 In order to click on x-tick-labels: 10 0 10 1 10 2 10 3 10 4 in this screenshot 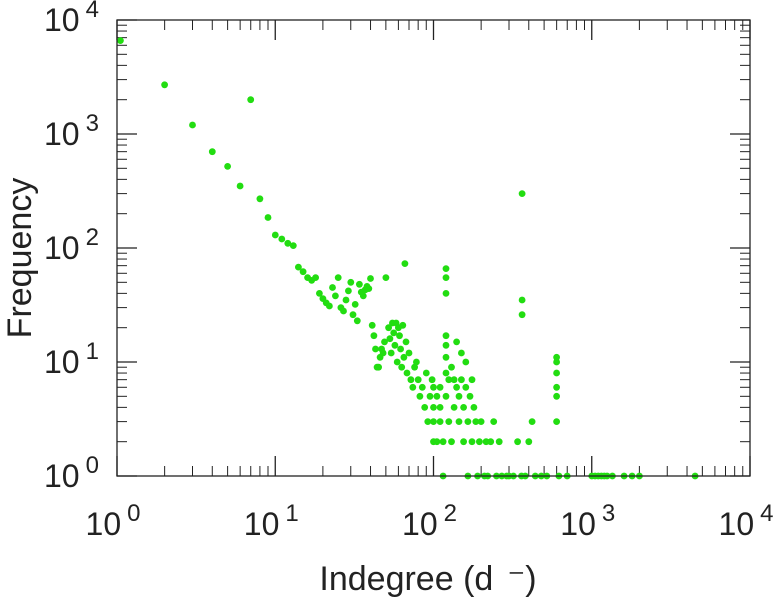, I will do `click(430, 521)`.